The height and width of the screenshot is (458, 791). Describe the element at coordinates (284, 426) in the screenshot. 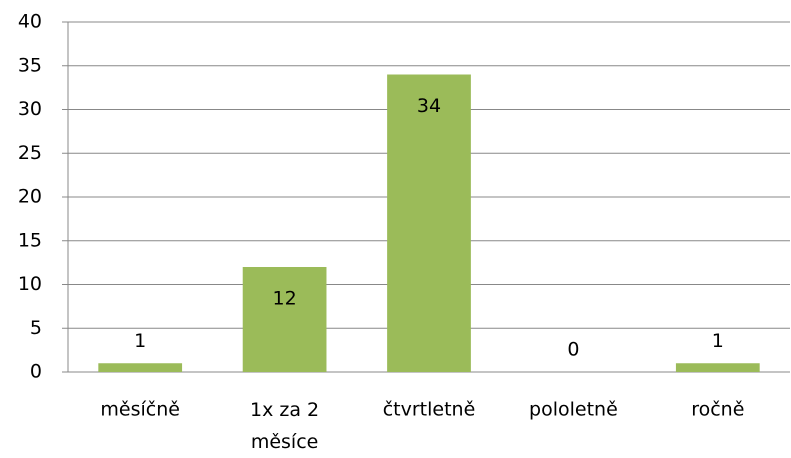

I see `x-tick-label: 1x za 2 měsíce` at that location.